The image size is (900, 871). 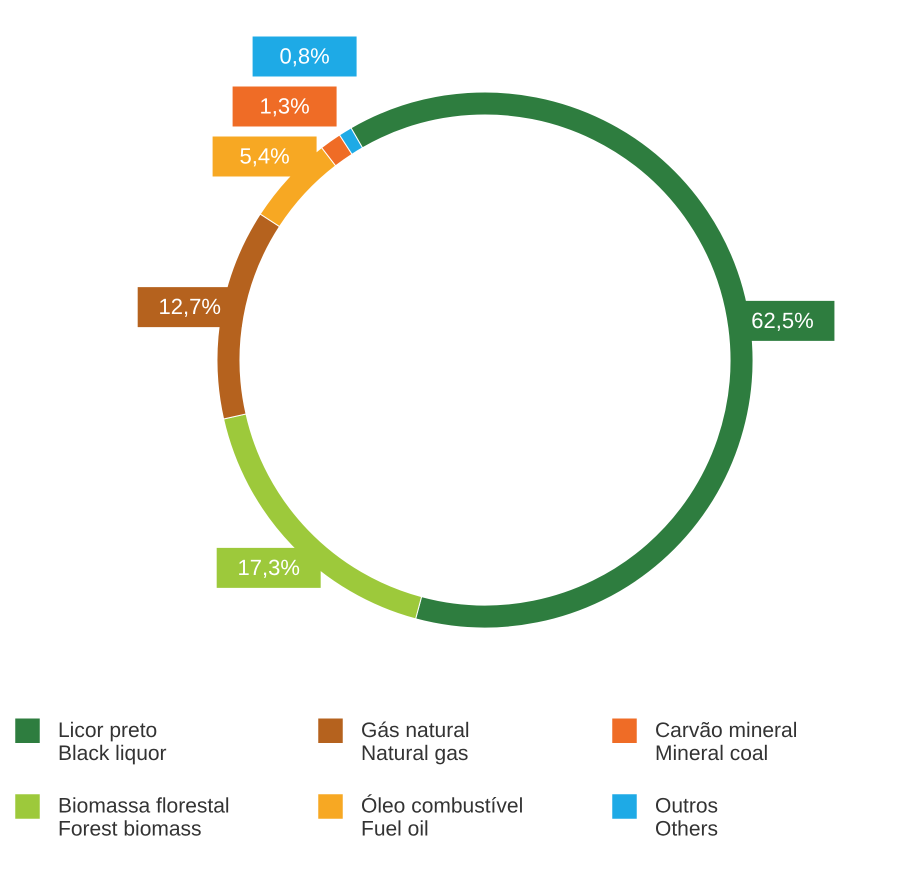 What do you see at coordinates (305, 55) in the screenshot?
I see `data-label: 0,8%` at bounding box center [305, 55].